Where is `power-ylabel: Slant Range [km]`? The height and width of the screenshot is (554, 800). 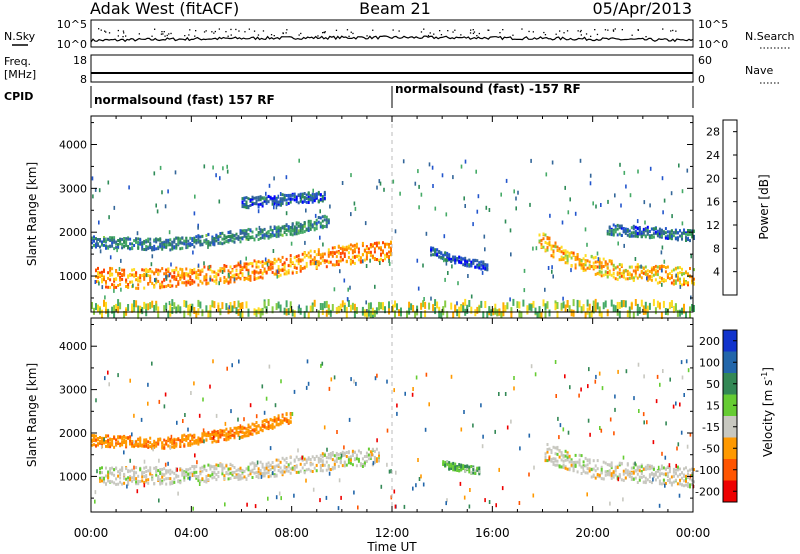 power-ylabel: Slant Range [km] is located at coordinates (32, 214).